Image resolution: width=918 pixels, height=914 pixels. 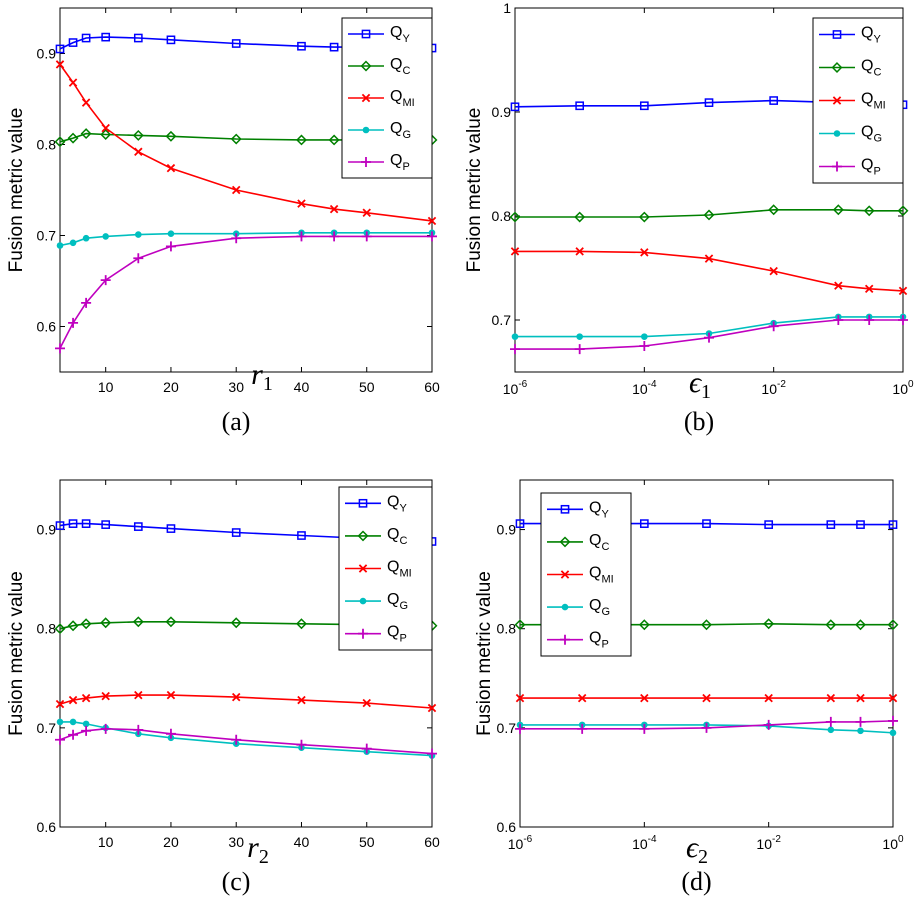 I want to click on x-tick-label: 20, so click(x=171, y=842).